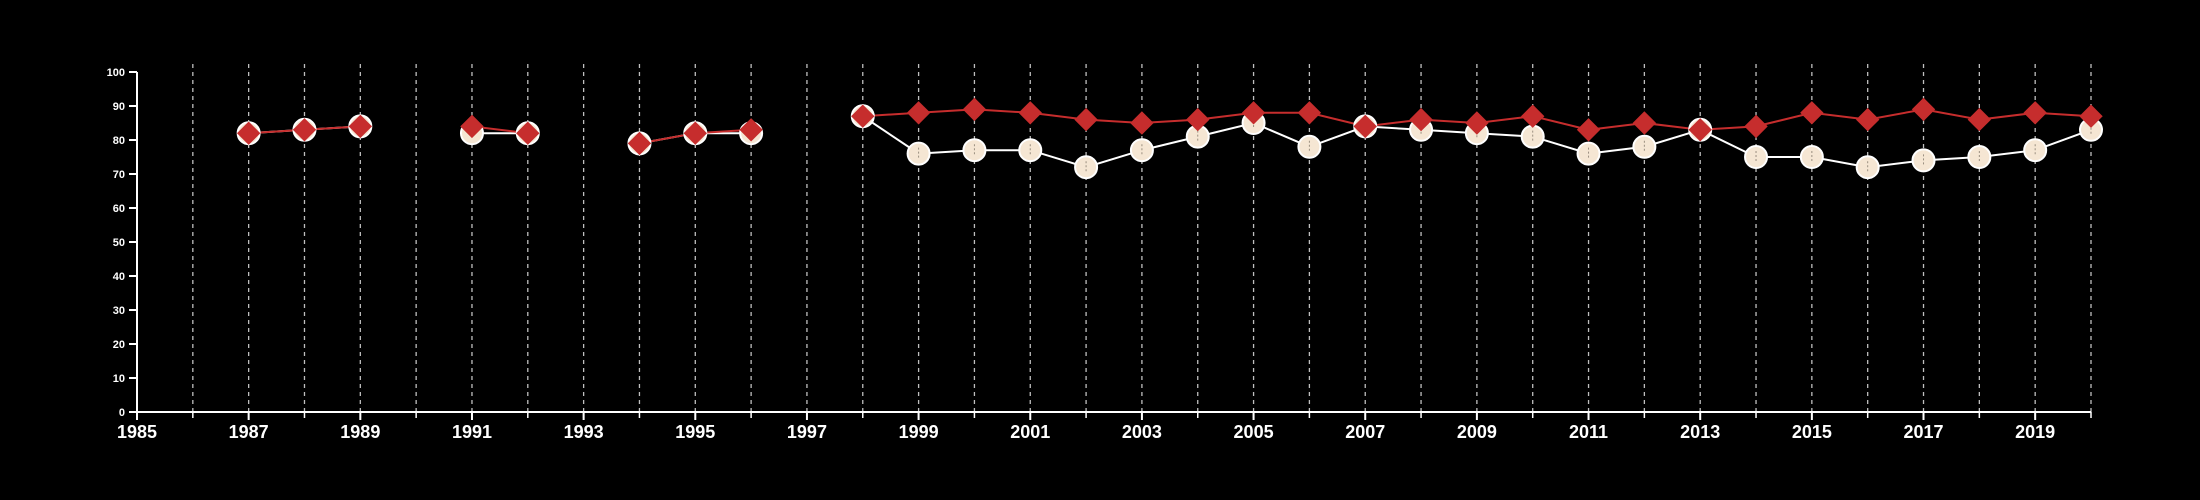 This screenshot has height=500, width=2200. What do you see at coordinates (1923, 109) in the screenshot?
I see `point-diamond-2017` at bounding box center [1923, 109].